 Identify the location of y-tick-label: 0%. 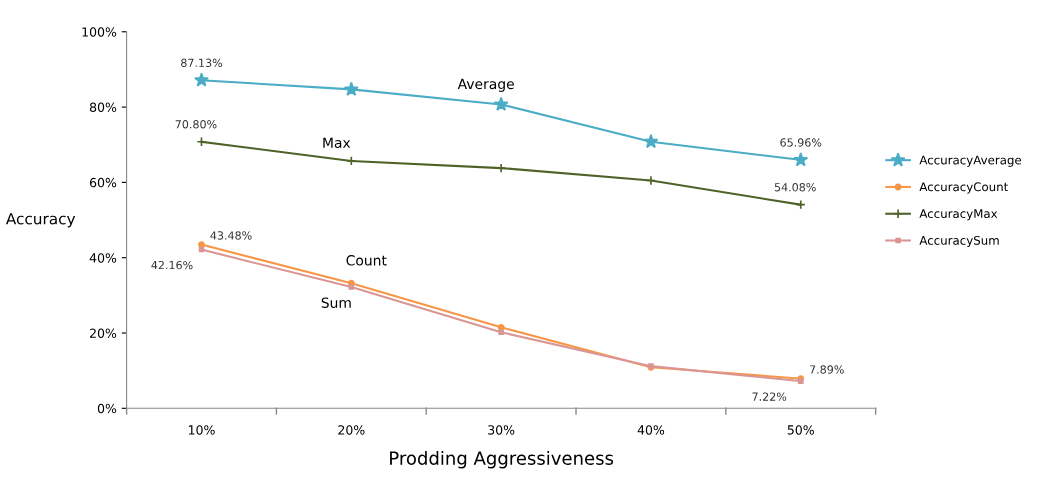
(107, 408).